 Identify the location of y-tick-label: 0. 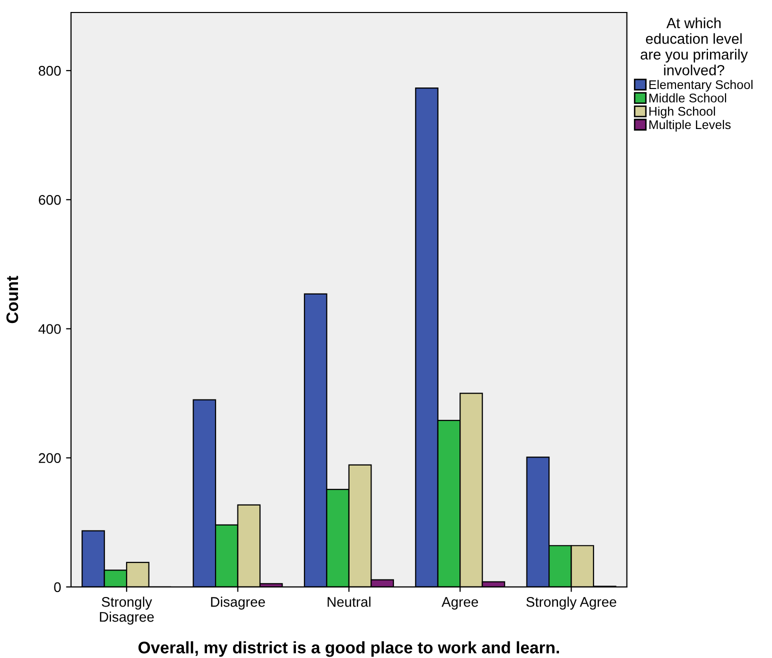
(57, 587).